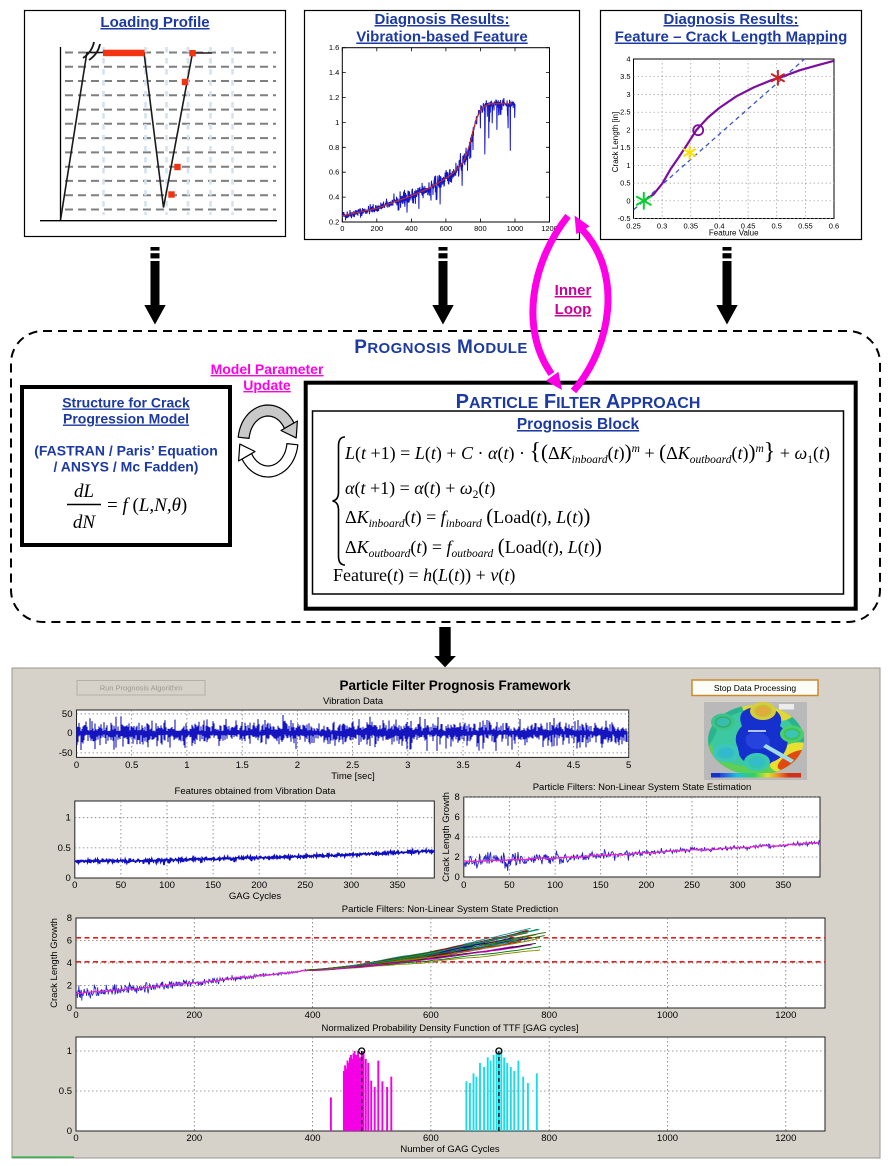 The image size is (891, 1166). Describe the element at coordinates (141, 688) in the screenshot. I see `svg-text: Run Prognosis Algorithm` at that location.